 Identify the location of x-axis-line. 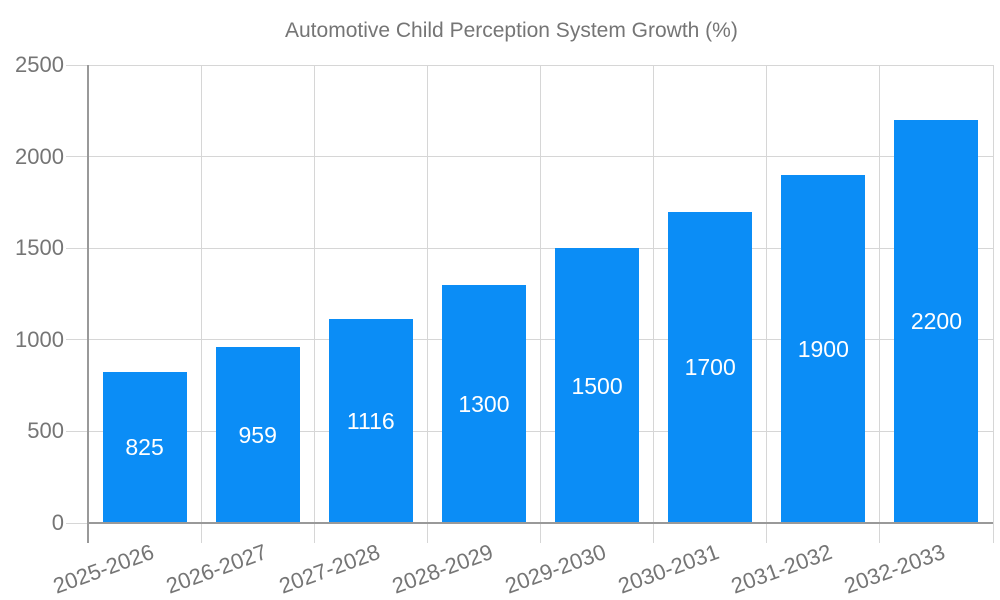
(540, 523).